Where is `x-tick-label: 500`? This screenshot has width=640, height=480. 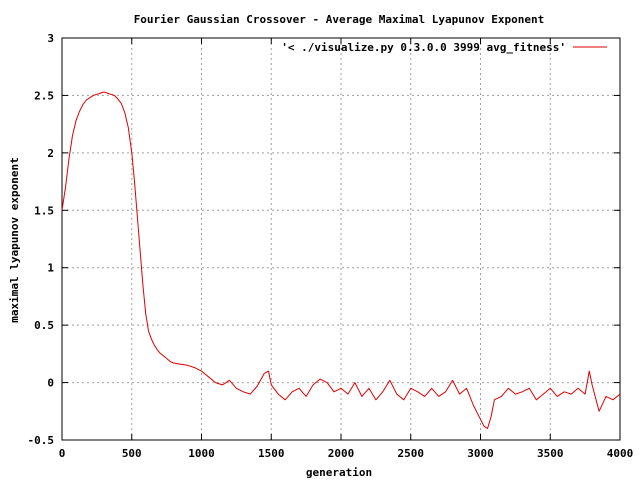 x-tick-label: 500 is located at coordinates (132, 453).